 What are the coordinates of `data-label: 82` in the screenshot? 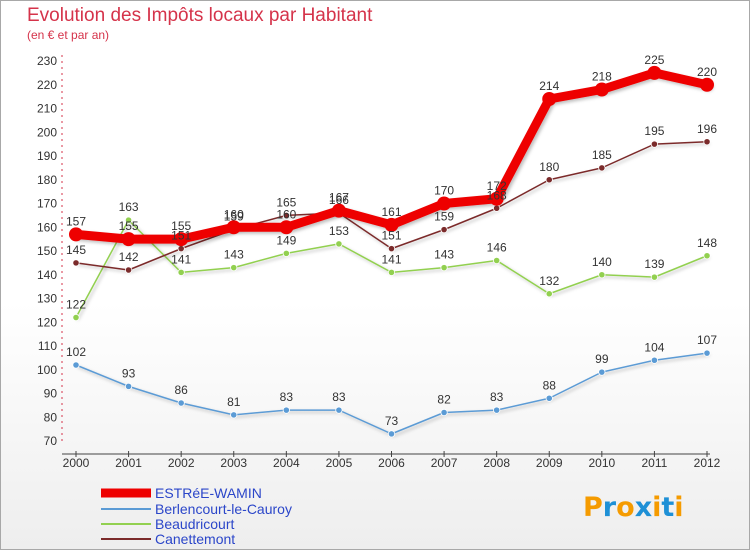 It's located at (444, 400).